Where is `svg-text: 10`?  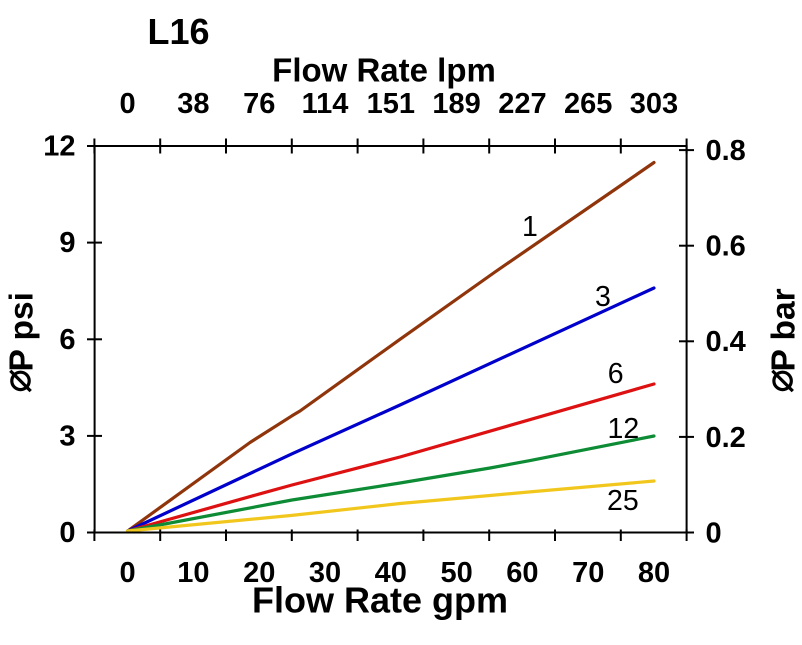
svg-text: 10 is located at coordinates (193, 573).